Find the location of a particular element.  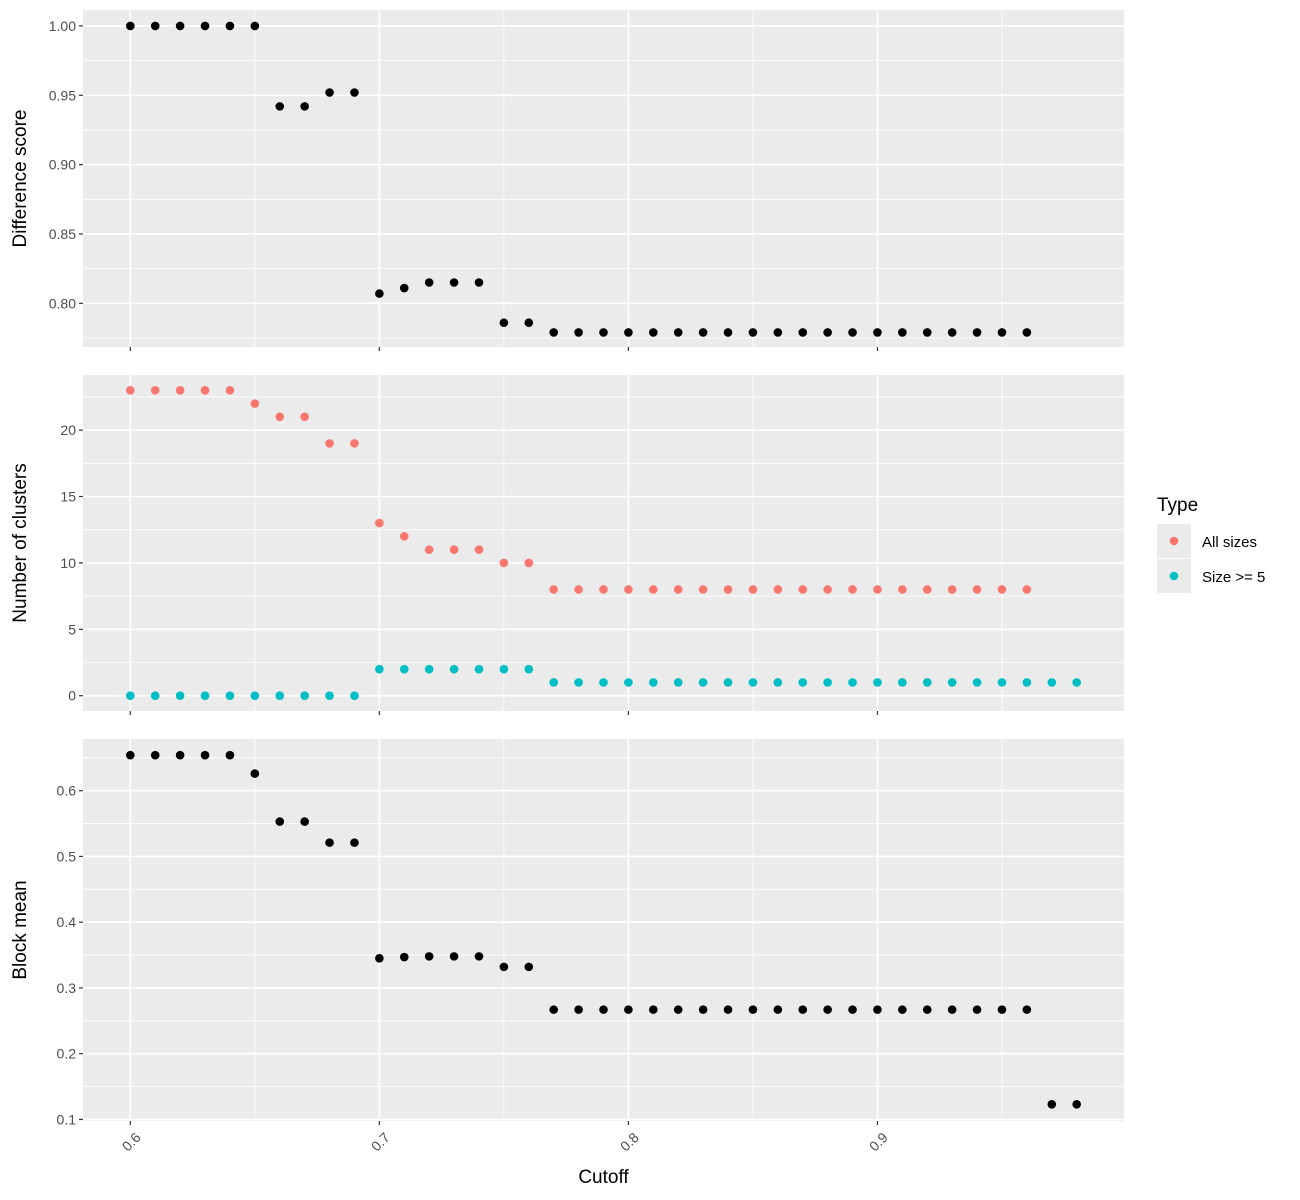

legend-label-all-sizes: All sizes is located at coordinates (1229, 542).